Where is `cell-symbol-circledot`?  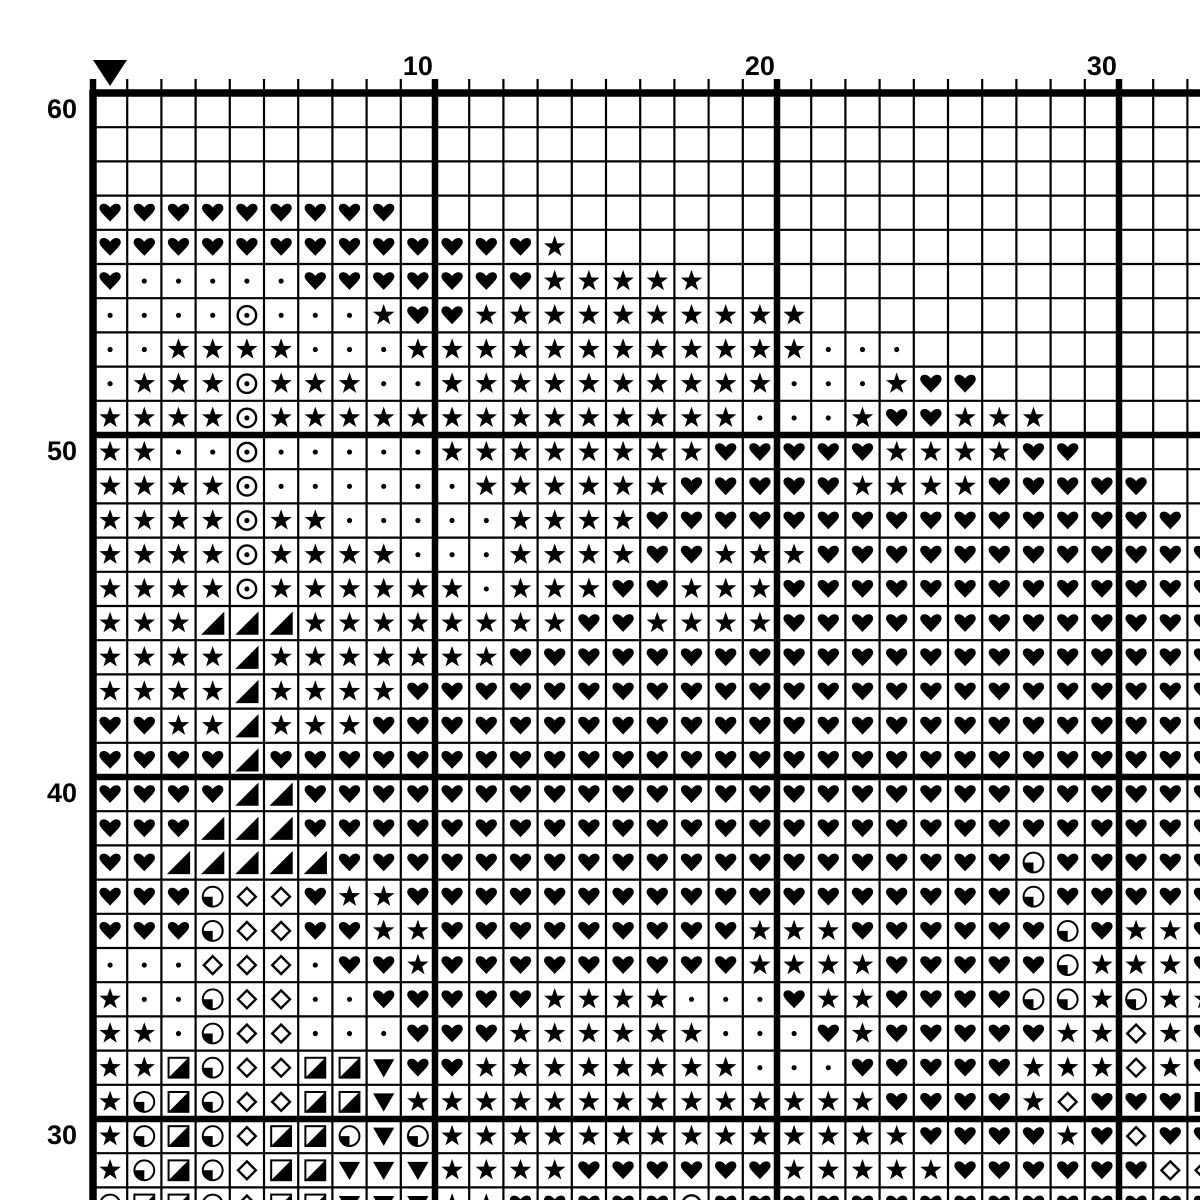
cell-symbol-circledot is located at coordinates (691, 1197).